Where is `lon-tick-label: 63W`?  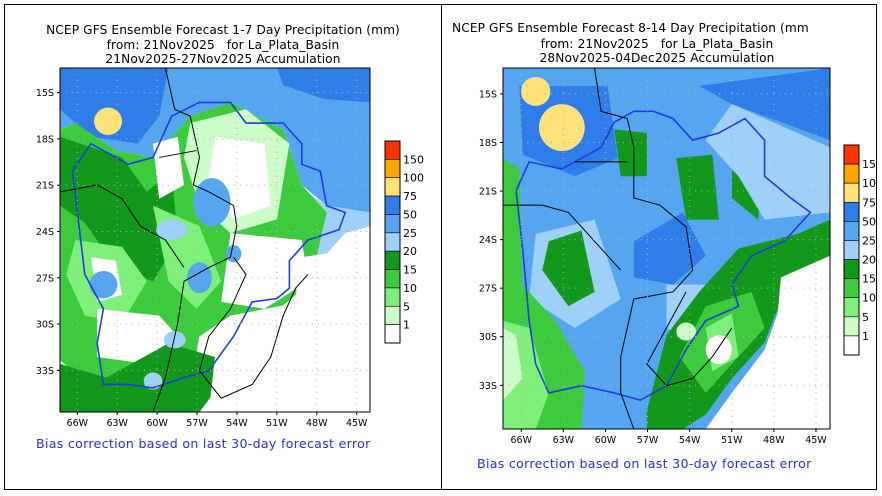 lon-tick-label: 63W is located at coordinates (117, 423).